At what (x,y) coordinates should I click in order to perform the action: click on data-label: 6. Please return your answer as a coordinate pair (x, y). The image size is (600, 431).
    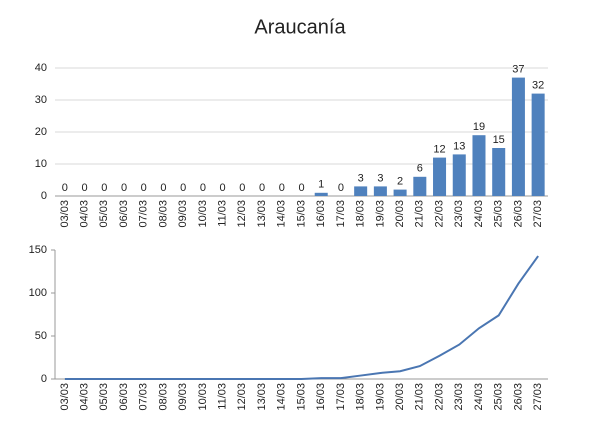
    Looking at the image, I should click on (420, 169).